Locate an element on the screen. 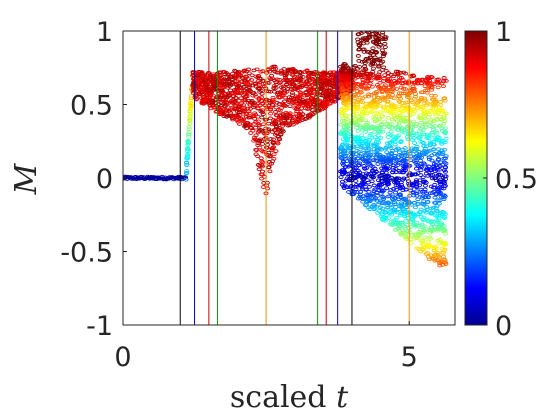  y-axis-label: M is located at coordinates (26, 178).